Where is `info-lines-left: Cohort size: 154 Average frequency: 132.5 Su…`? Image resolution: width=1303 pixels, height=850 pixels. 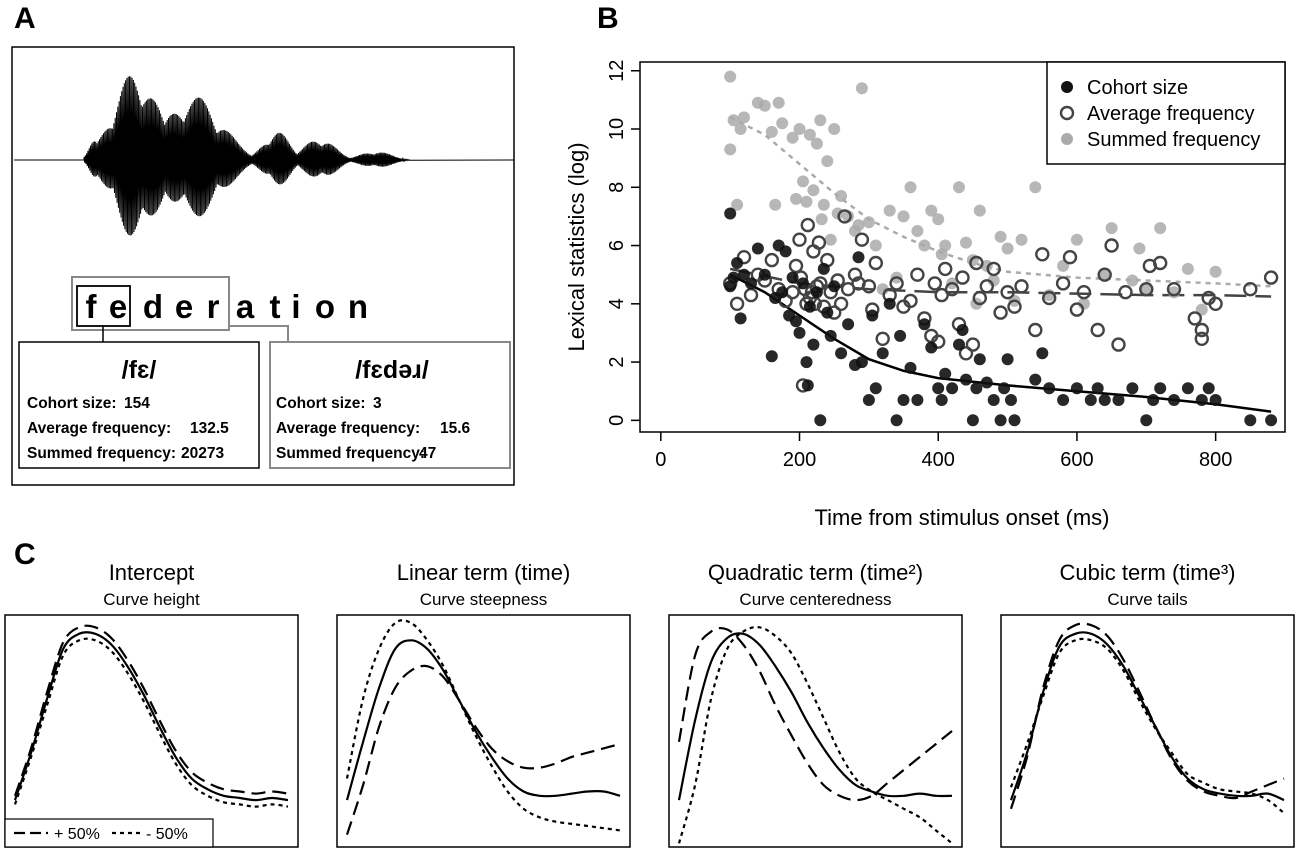
info-lines-left: Cohort size: 154 Average frequency: 132.5 Su… is located at coordinates (128, 428).